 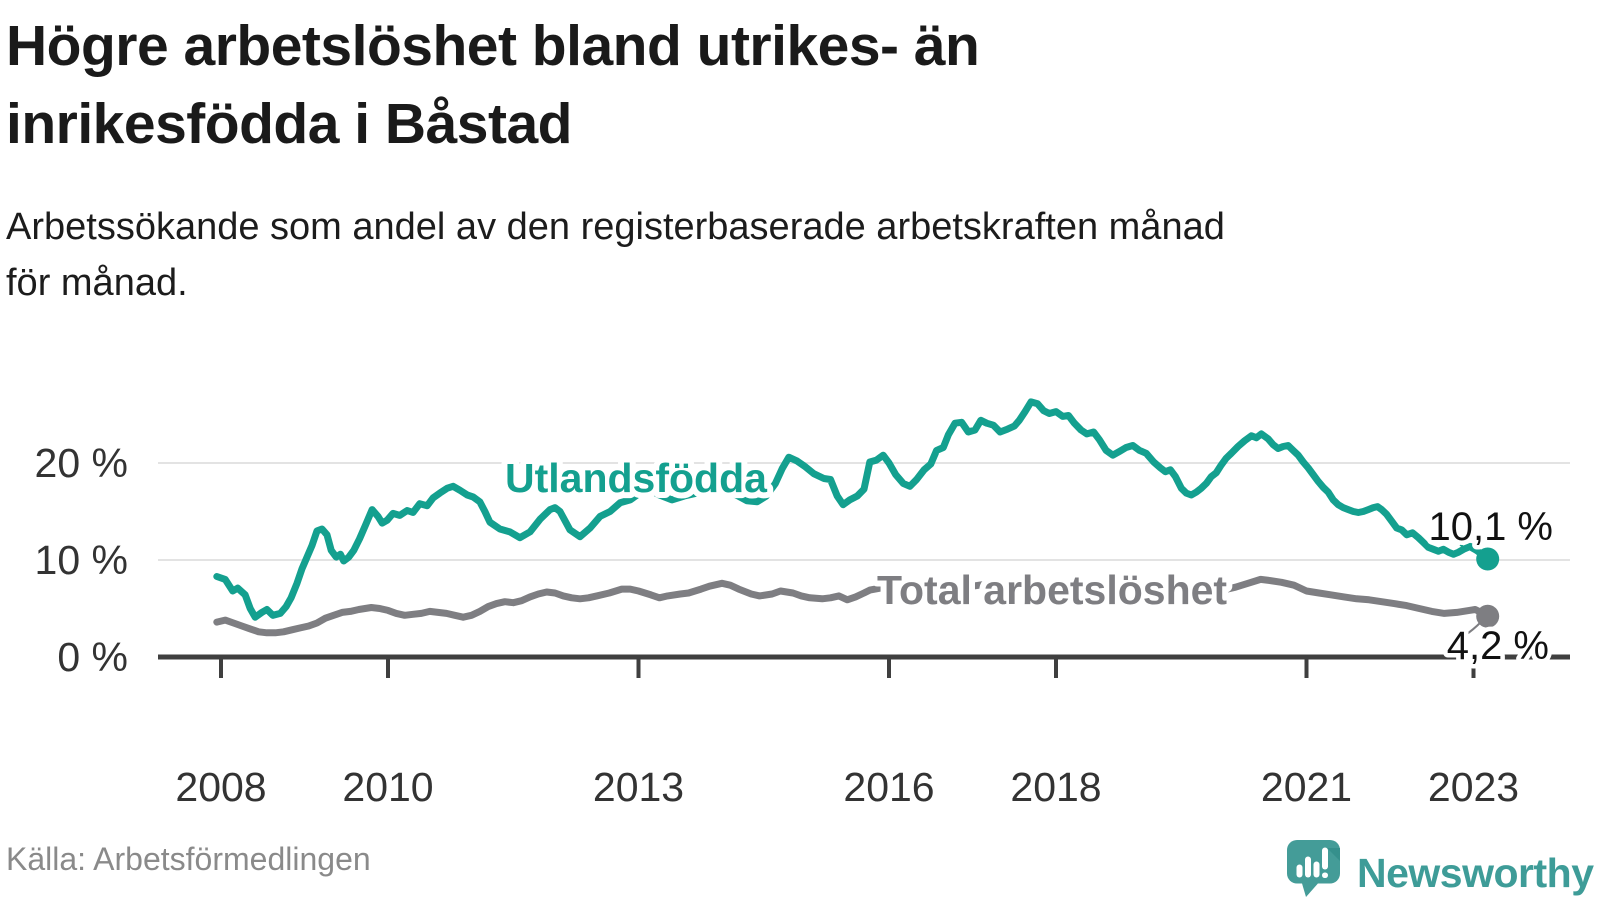 What do you see at coordinates (220, 787) in the screenshot?
I see `x-tick-label-2008: 2008` at bounding box center [220, 787].